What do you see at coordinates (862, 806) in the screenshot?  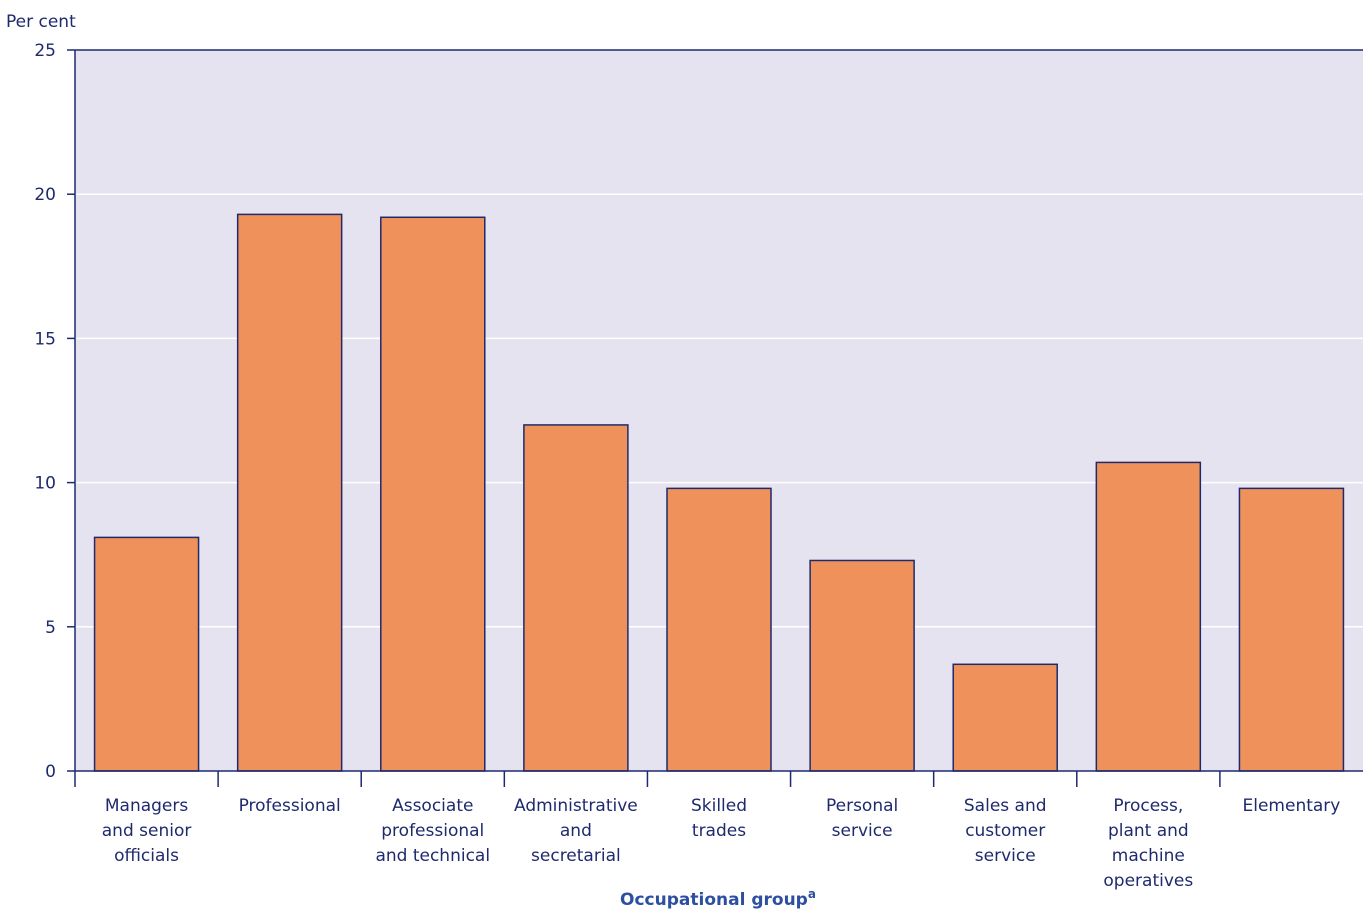 I see `x-tick-label-line: Personal` at bounding box center [862, 806].